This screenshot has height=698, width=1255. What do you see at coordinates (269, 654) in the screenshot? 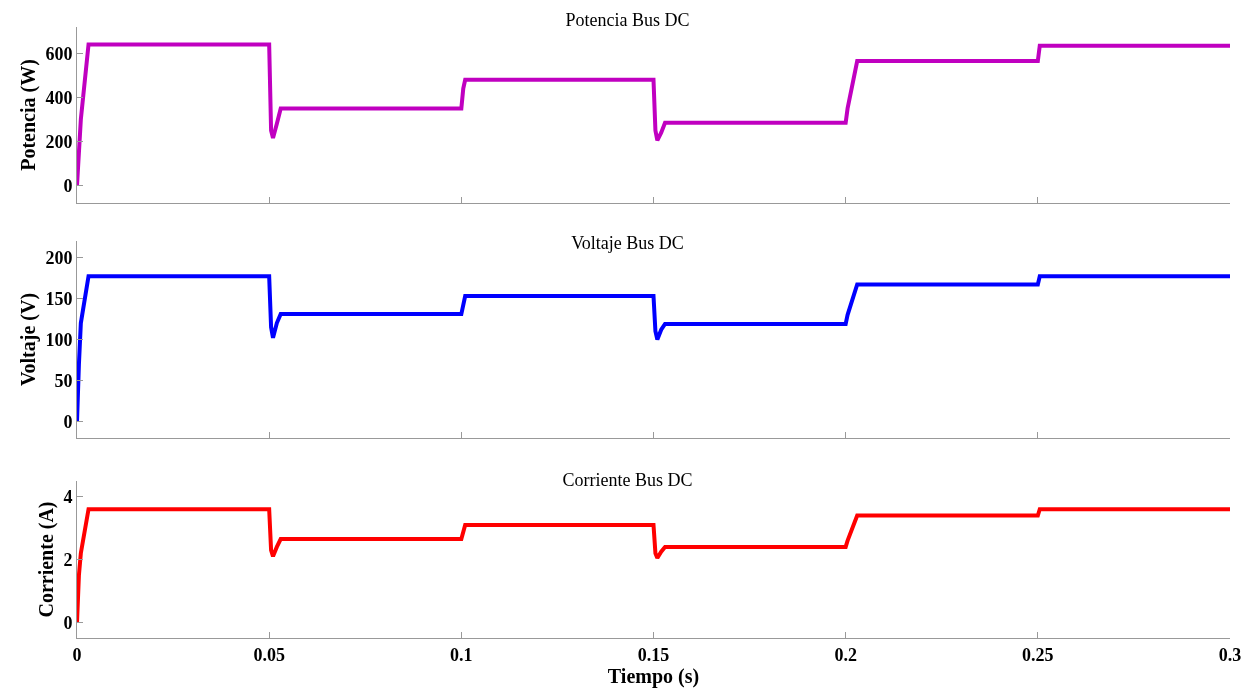
I see `x-tick-label: 0.05` at bounding box center [269, 654].